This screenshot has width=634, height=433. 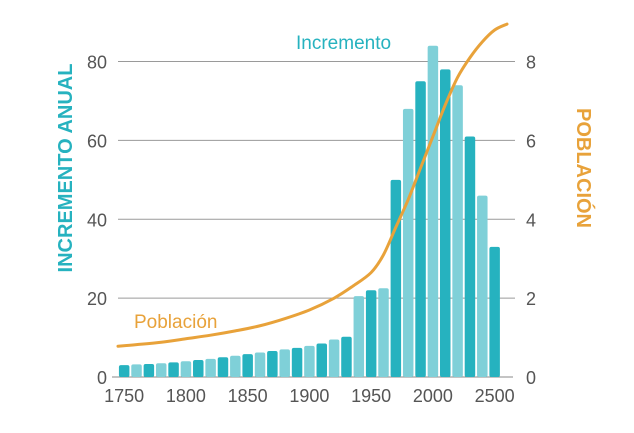 I want to click on x-tick-label: 1750, so click(x=124, y=396).